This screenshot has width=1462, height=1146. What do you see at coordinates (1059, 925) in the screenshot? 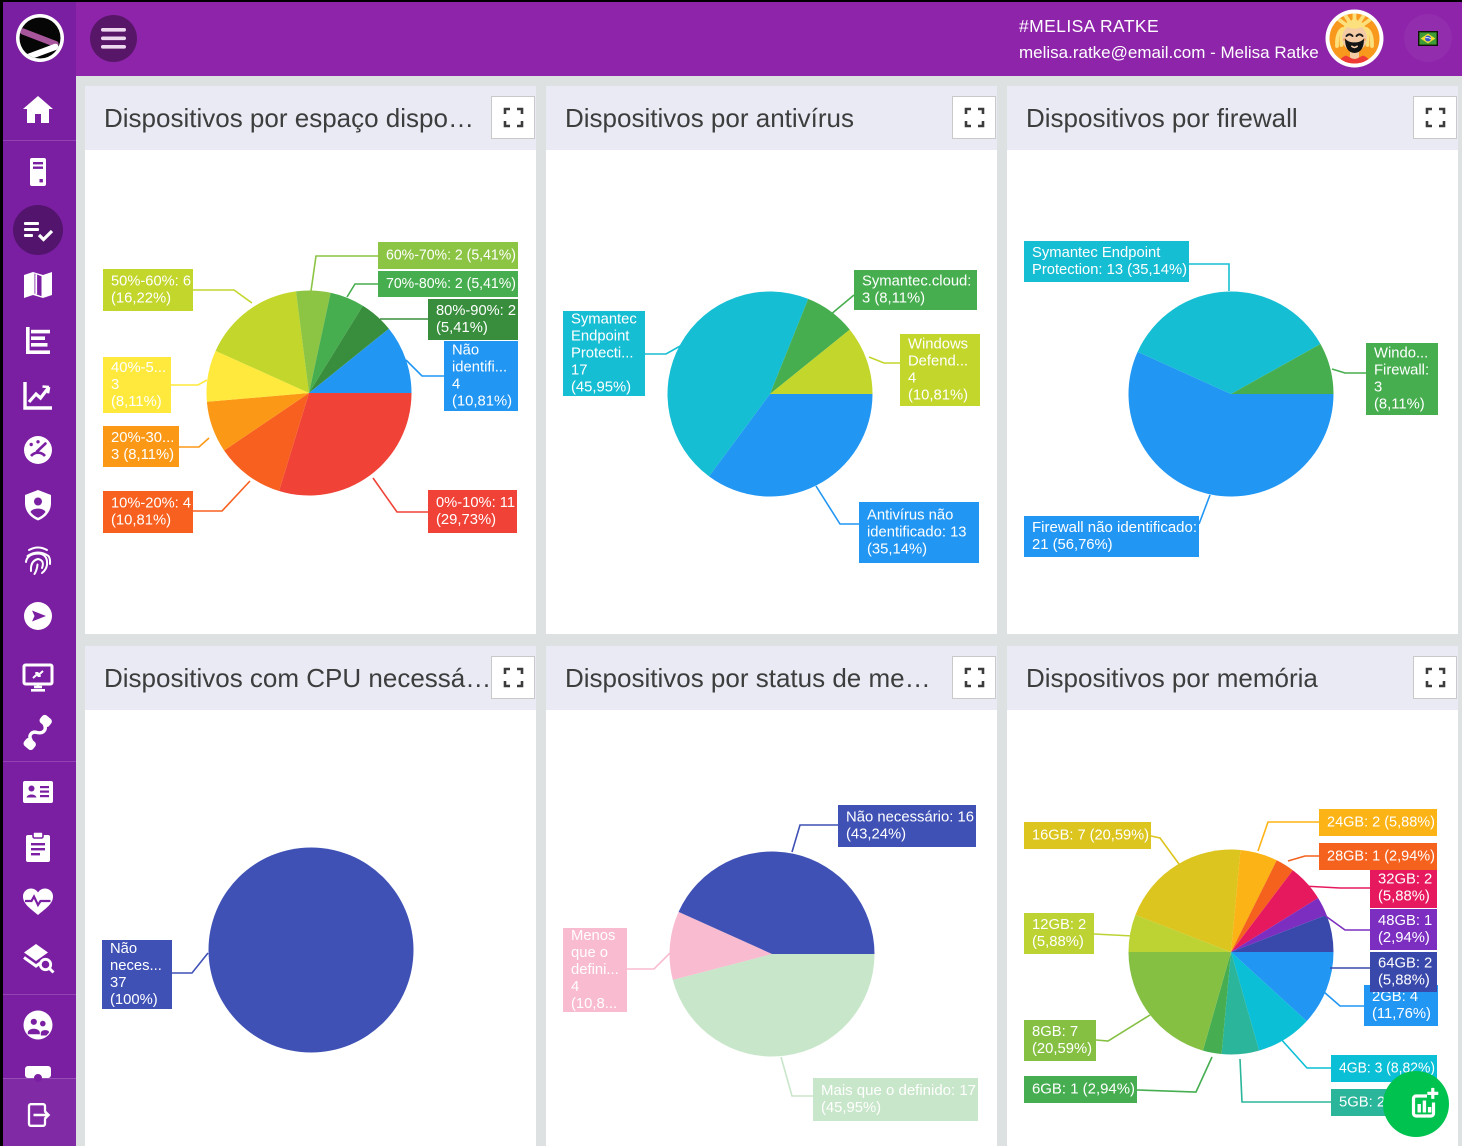
I see `svg-text: 12GB: 2` at bounding box center [1059, 925].